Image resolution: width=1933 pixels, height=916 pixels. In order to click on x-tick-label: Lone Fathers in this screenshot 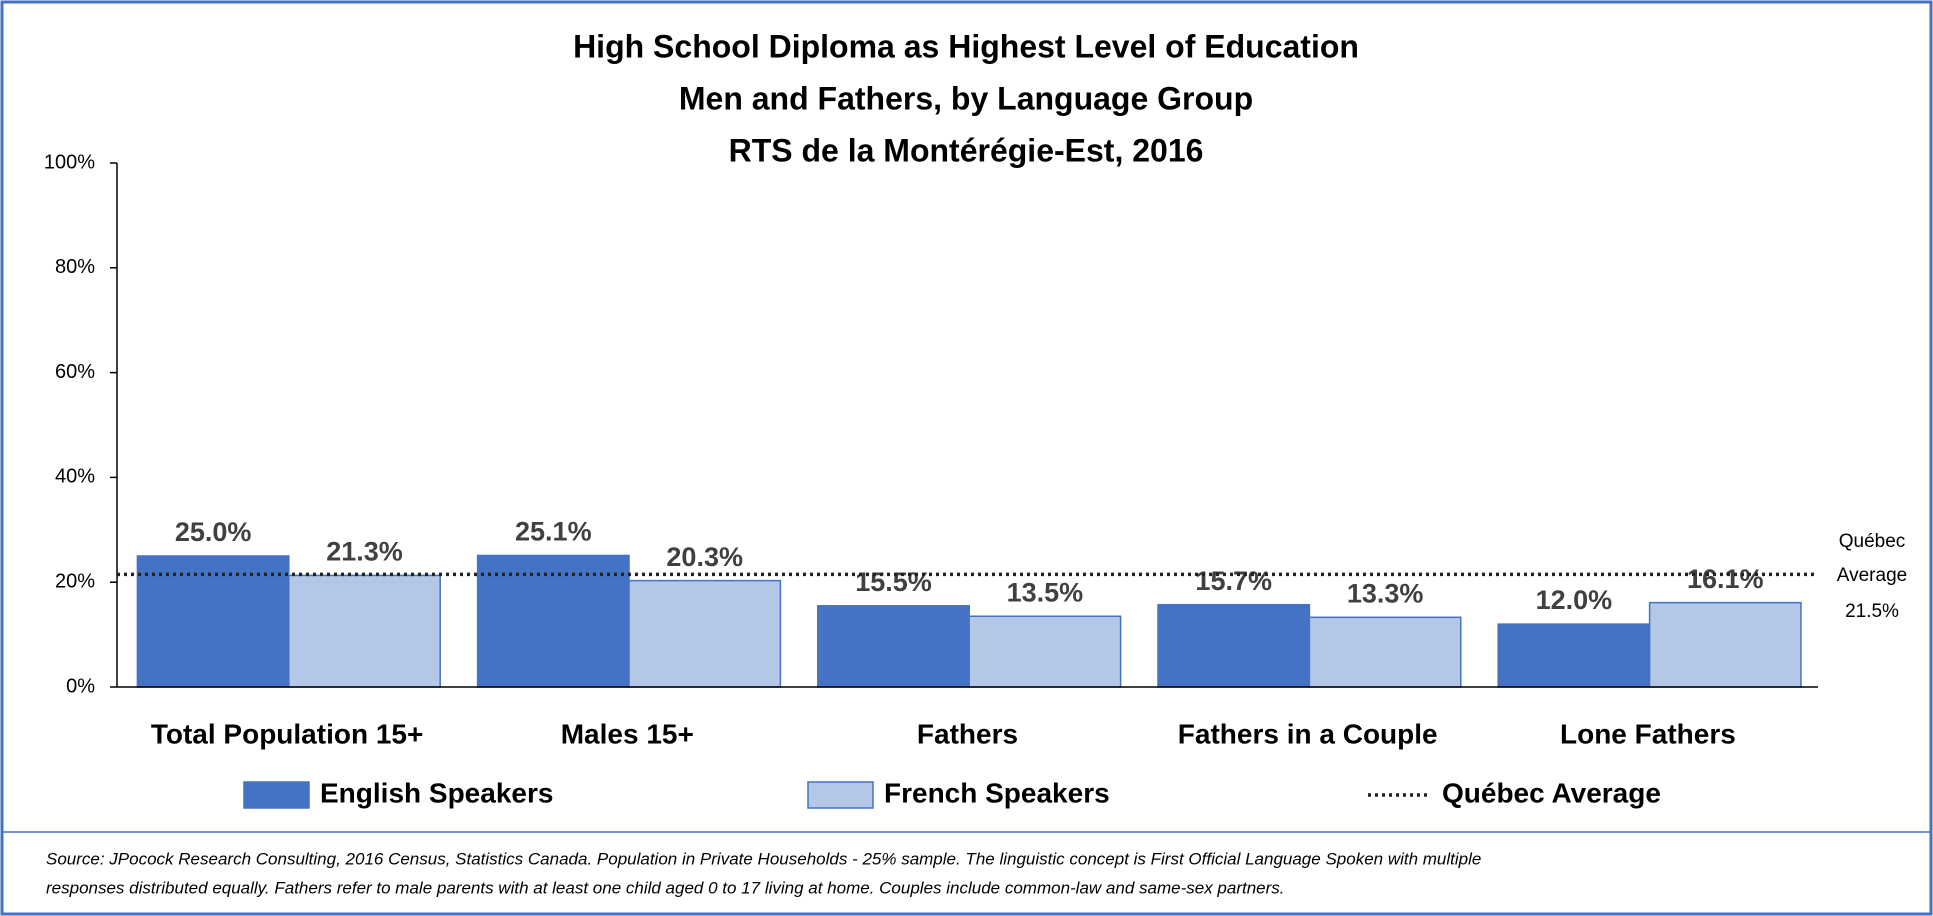, I will do `click(1648, 733)`.